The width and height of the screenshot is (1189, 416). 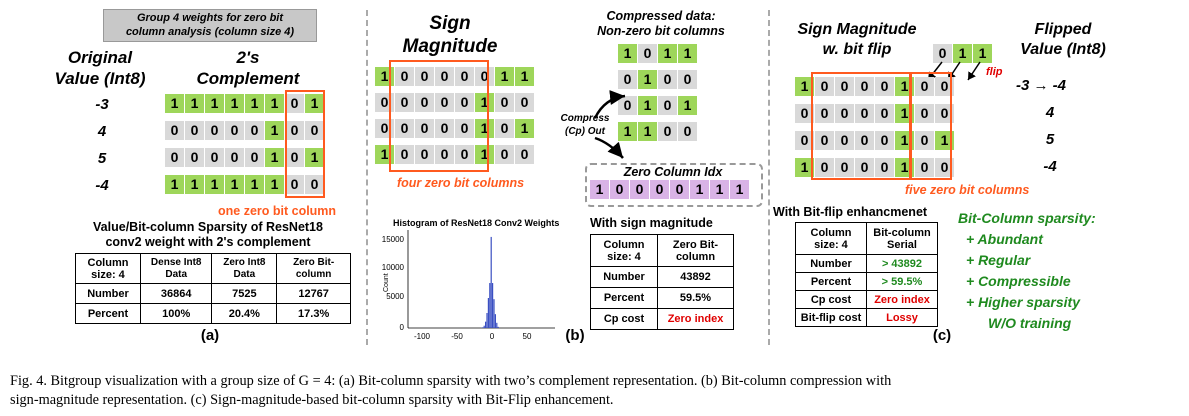 I want to click on table-c-r2c0: Cp cost, so click(x=831, y=299).